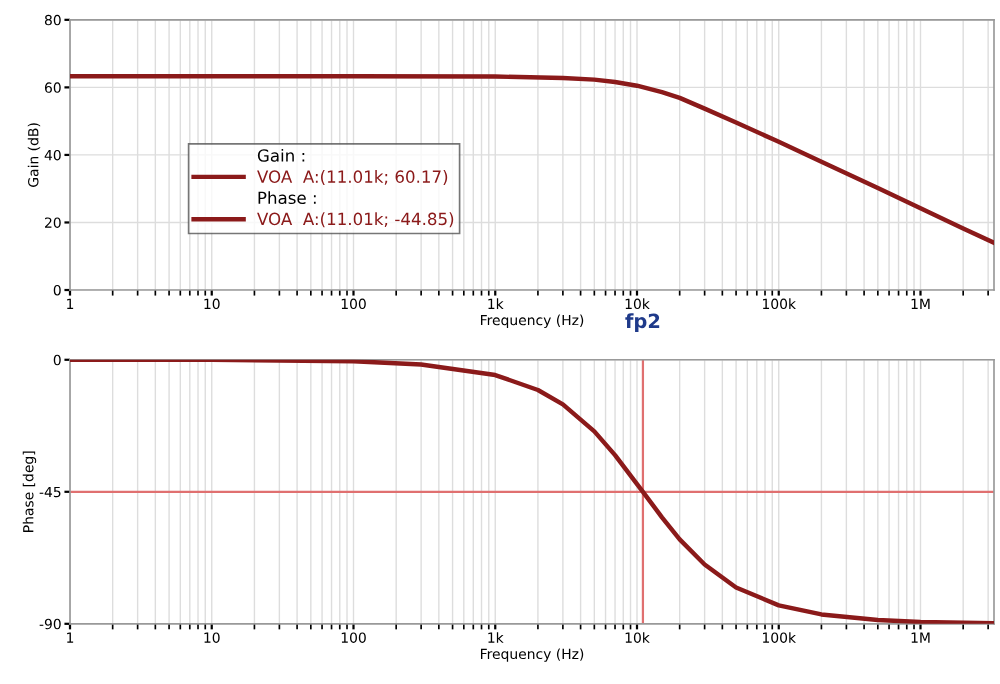 This screenshot has height=684, width=1000. What do you see at coordinates (642, 323) in the screenshot?
I see `ref-line-label: fp2` at bounding box center [642, 323].